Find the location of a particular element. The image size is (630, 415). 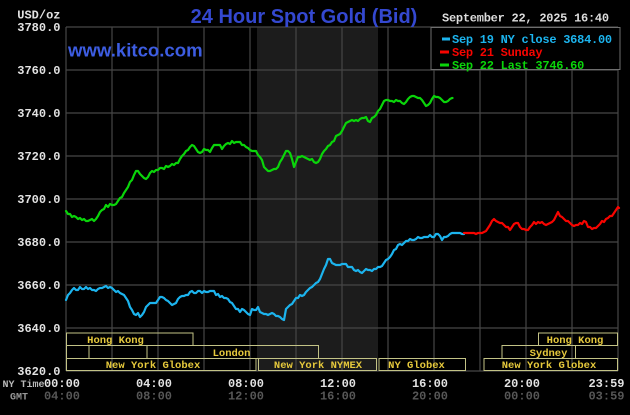

svg-text: www.kitco.com is located at coordinates (135, 50).